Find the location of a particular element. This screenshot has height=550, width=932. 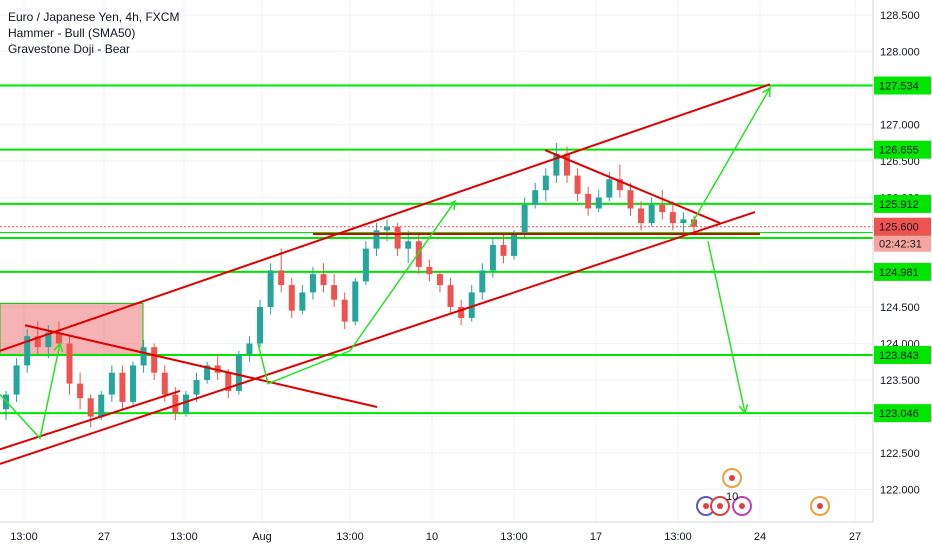

indicator-hammer-label: Hammer - Bull (SMA50) is located at coordinates (72, 33).